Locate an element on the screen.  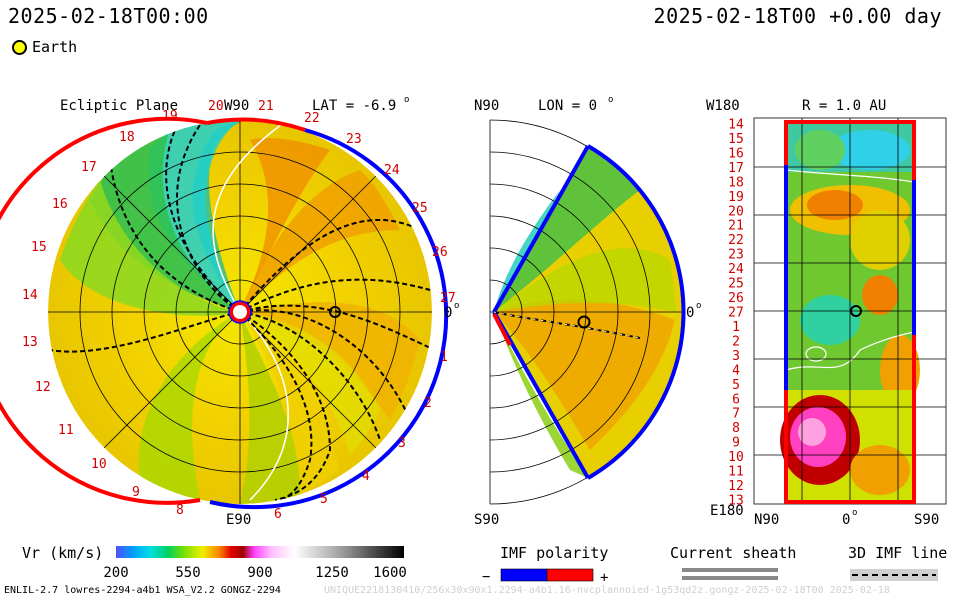
ecliptic-tick-label: 15 is located at coordinates (39, 247).